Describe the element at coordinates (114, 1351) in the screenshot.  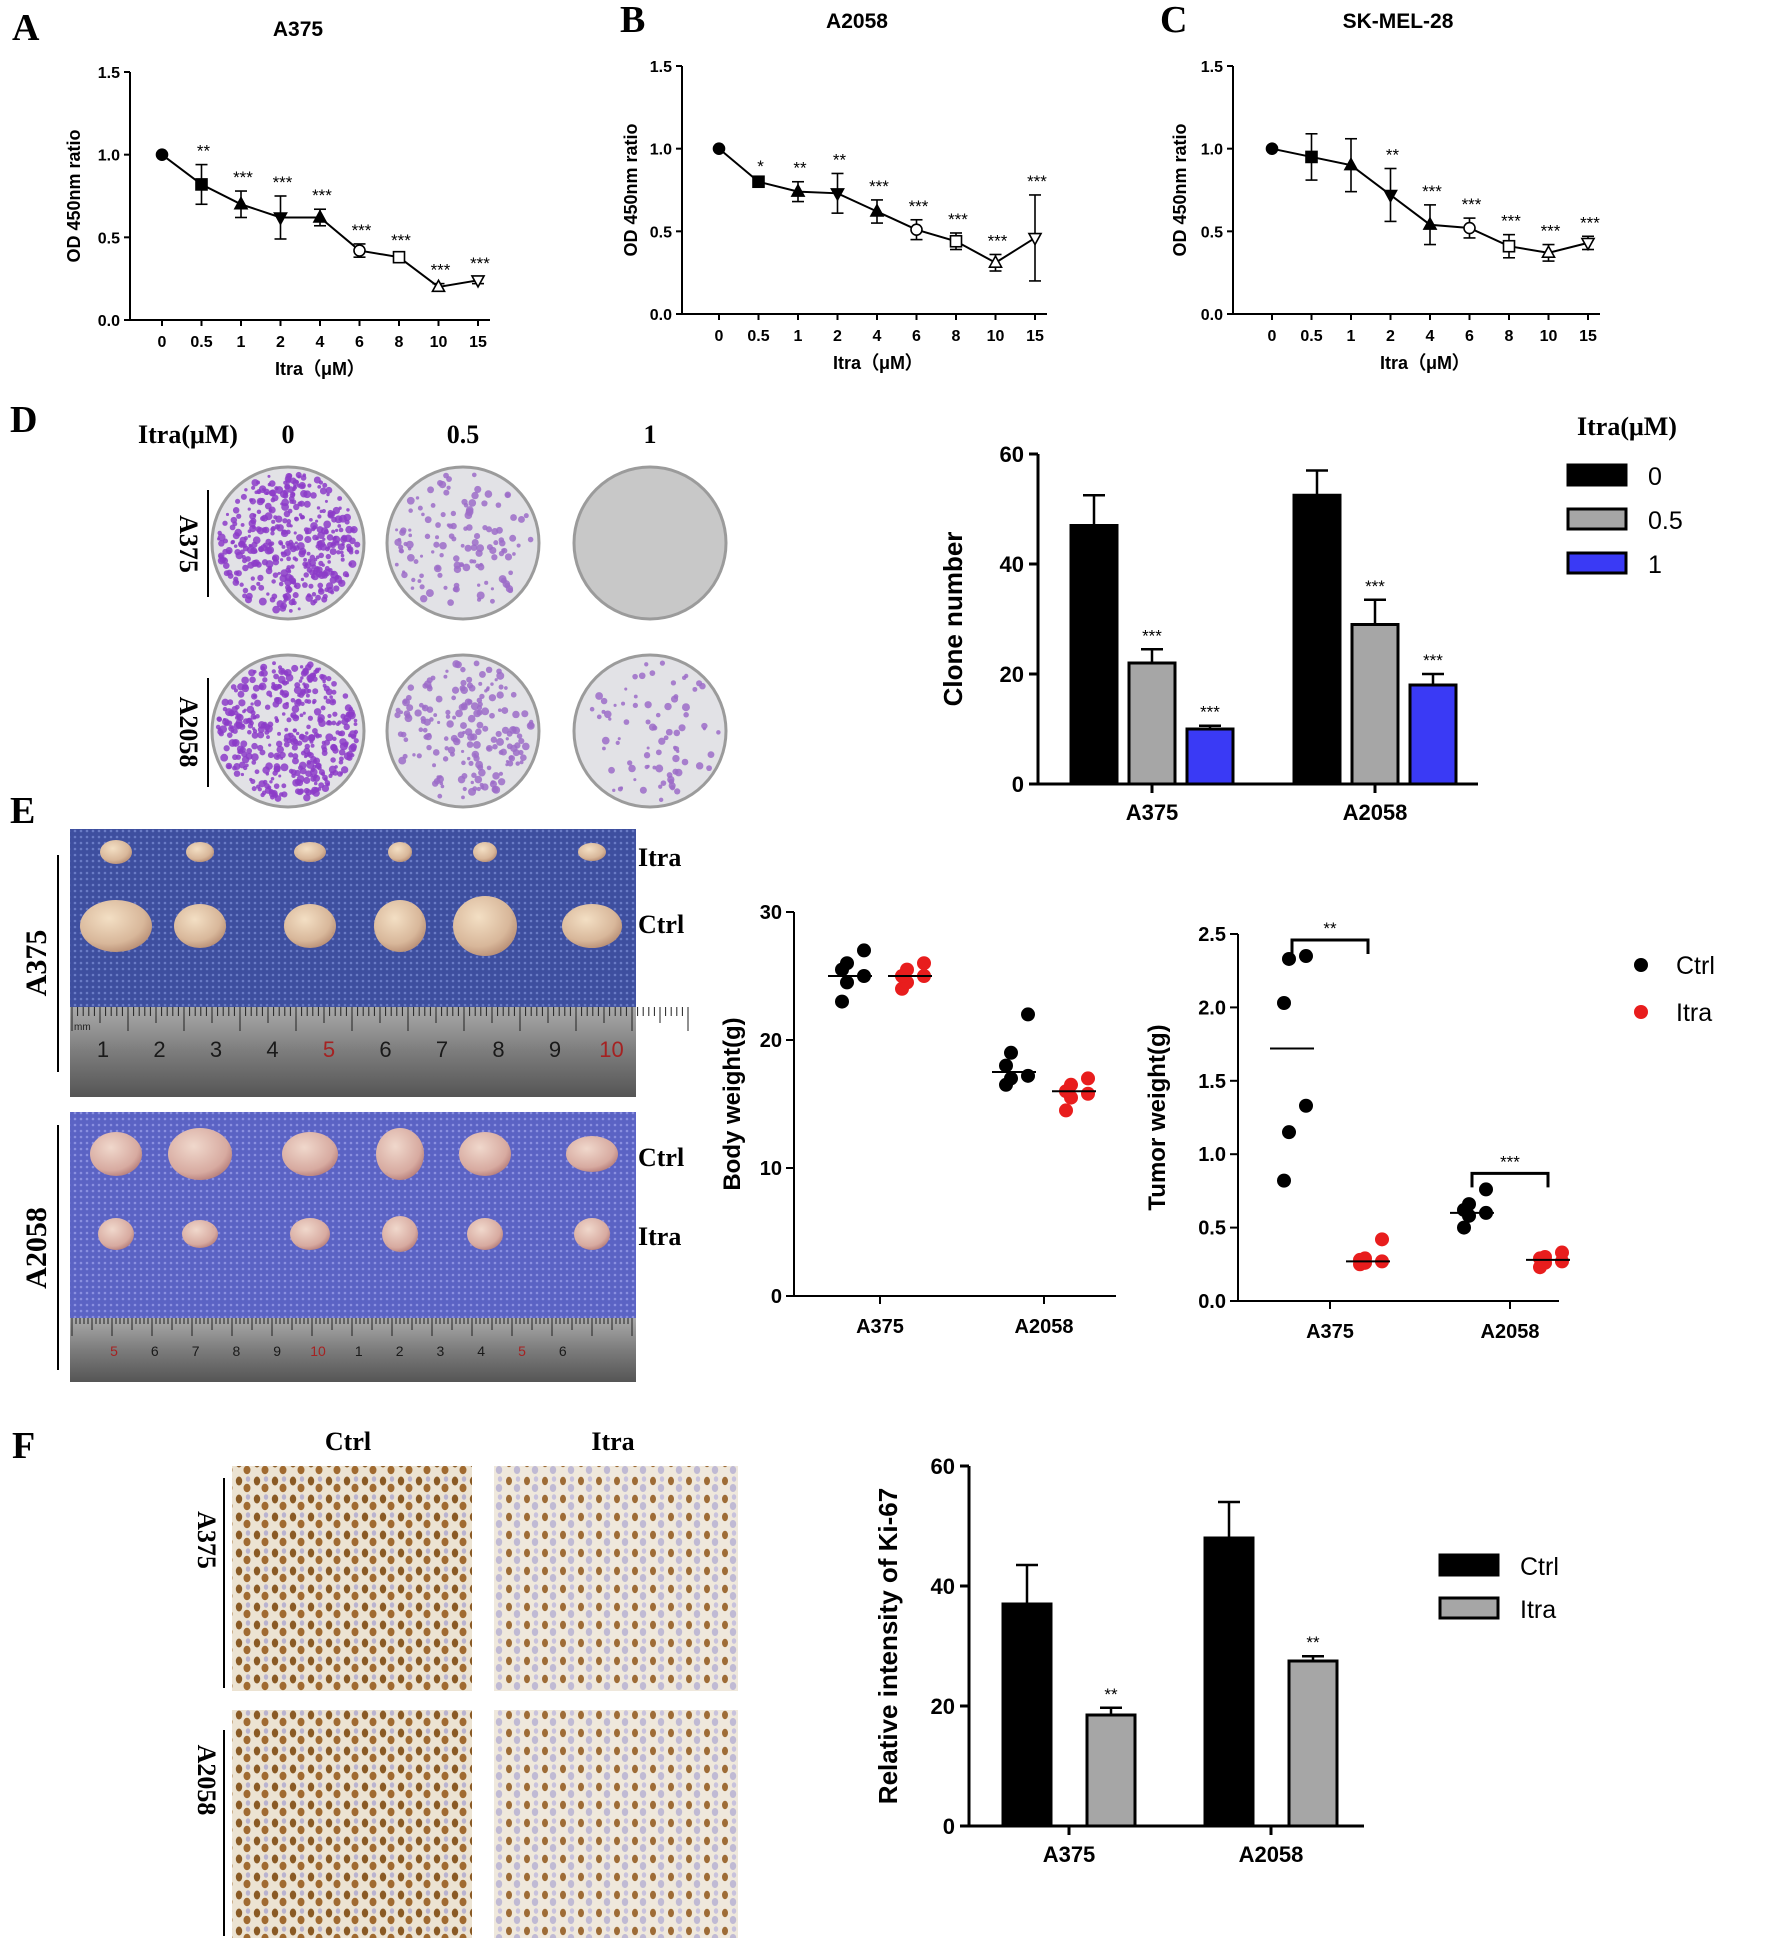
I see `ruler-2-number: 5` at that location.